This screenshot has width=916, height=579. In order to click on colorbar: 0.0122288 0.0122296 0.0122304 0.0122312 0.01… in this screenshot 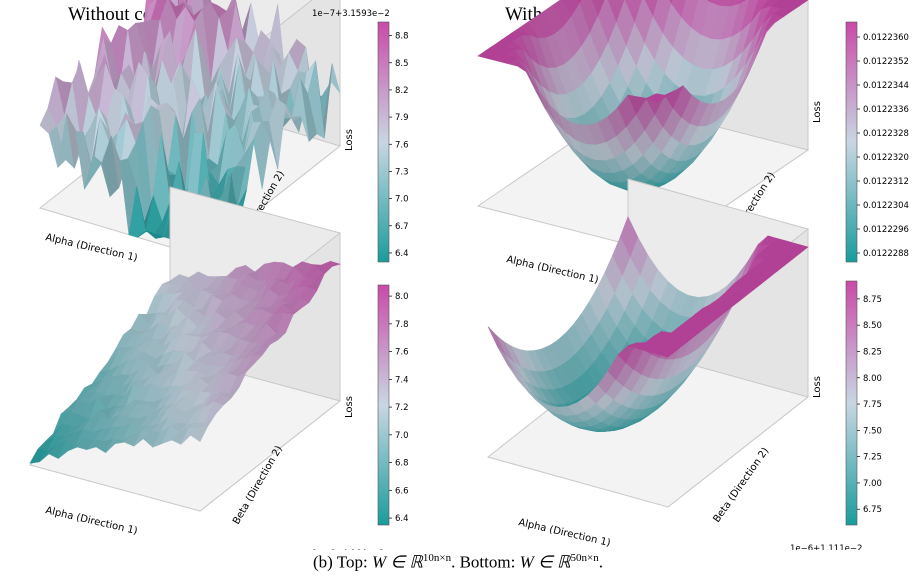, I will do `click(860, 142)`.